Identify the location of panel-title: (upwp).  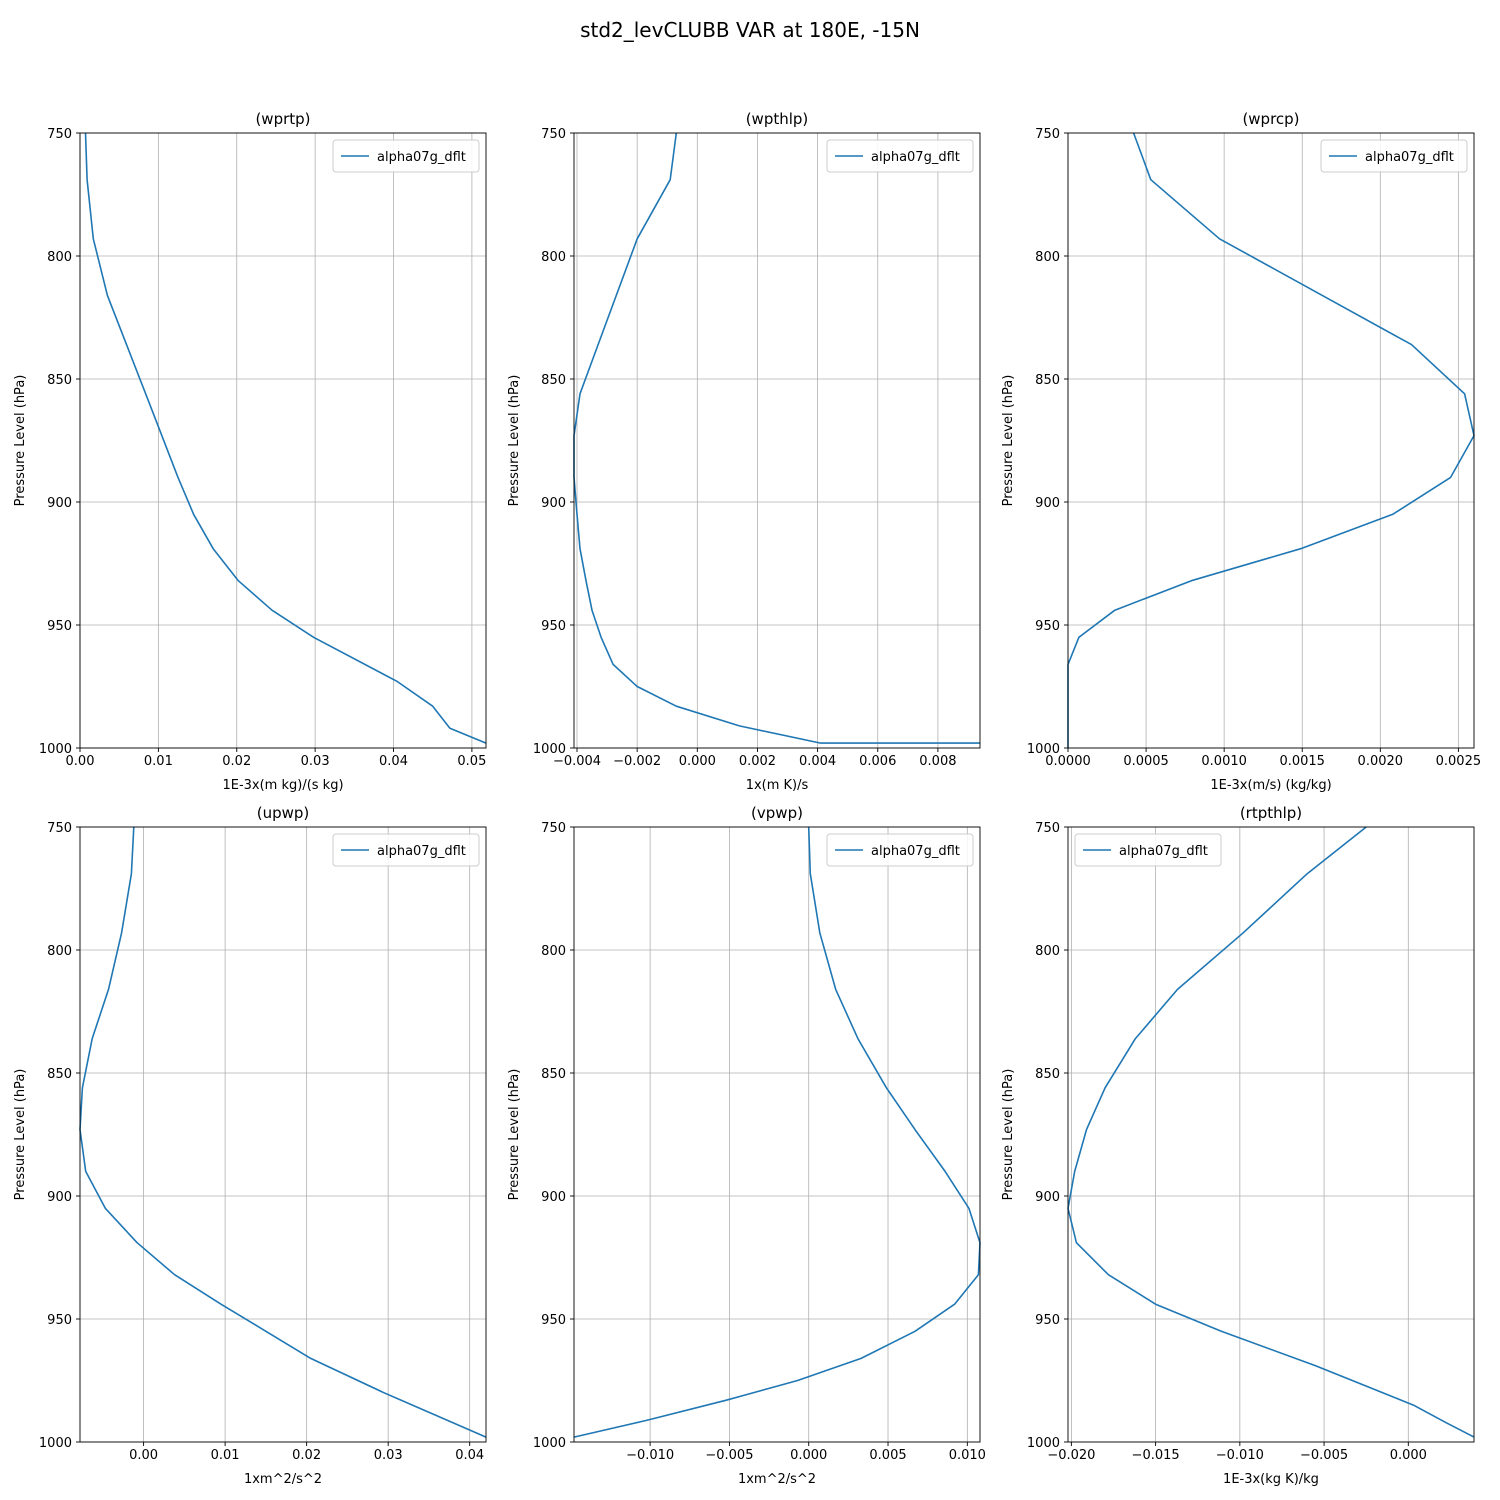
(283, 813).